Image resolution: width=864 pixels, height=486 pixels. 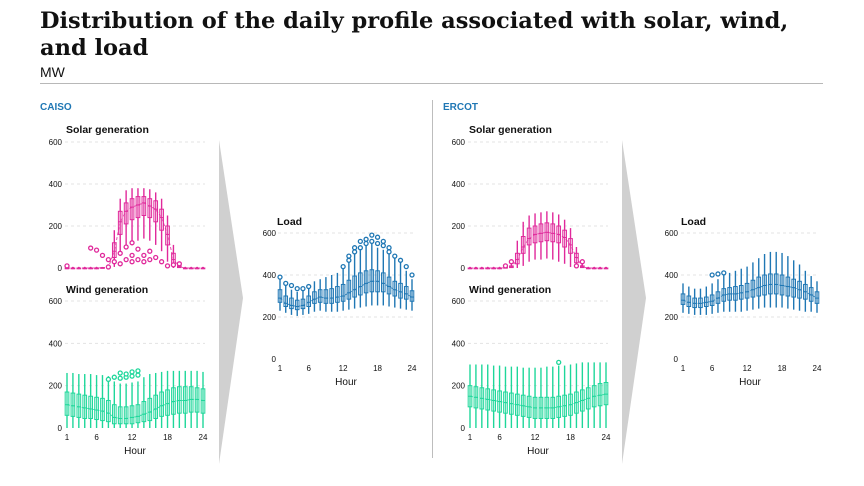 I want to click on y-tick-label: 0, so click(x=60, y=428).